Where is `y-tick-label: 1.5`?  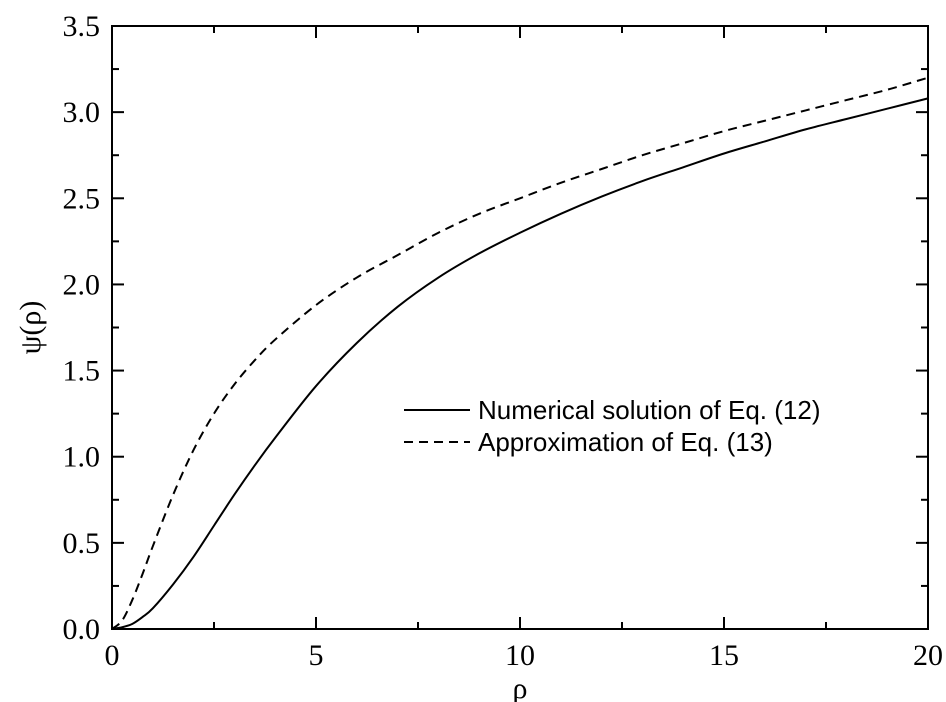 y-tick-label: 1.5 is located at coordinates (82, 371).